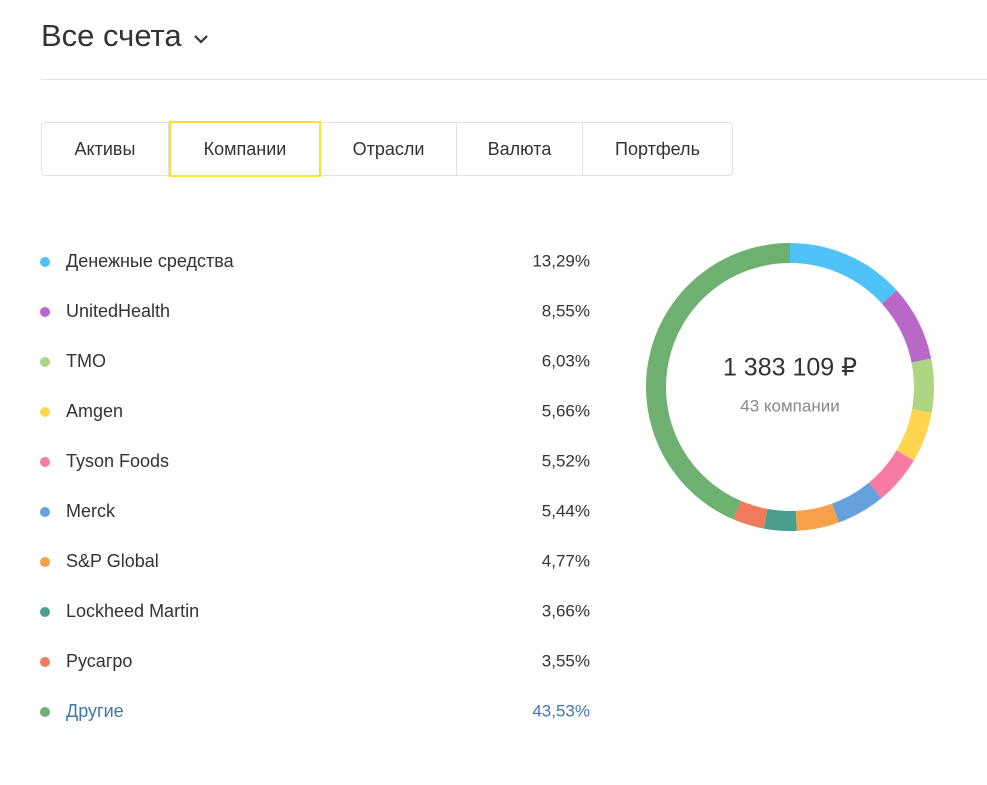 The image size is (987, 785). What do you see at coordinates (112, 561) in the screenshot?
I see `legend-label: S&P Global` at bounding box center [112, 561].